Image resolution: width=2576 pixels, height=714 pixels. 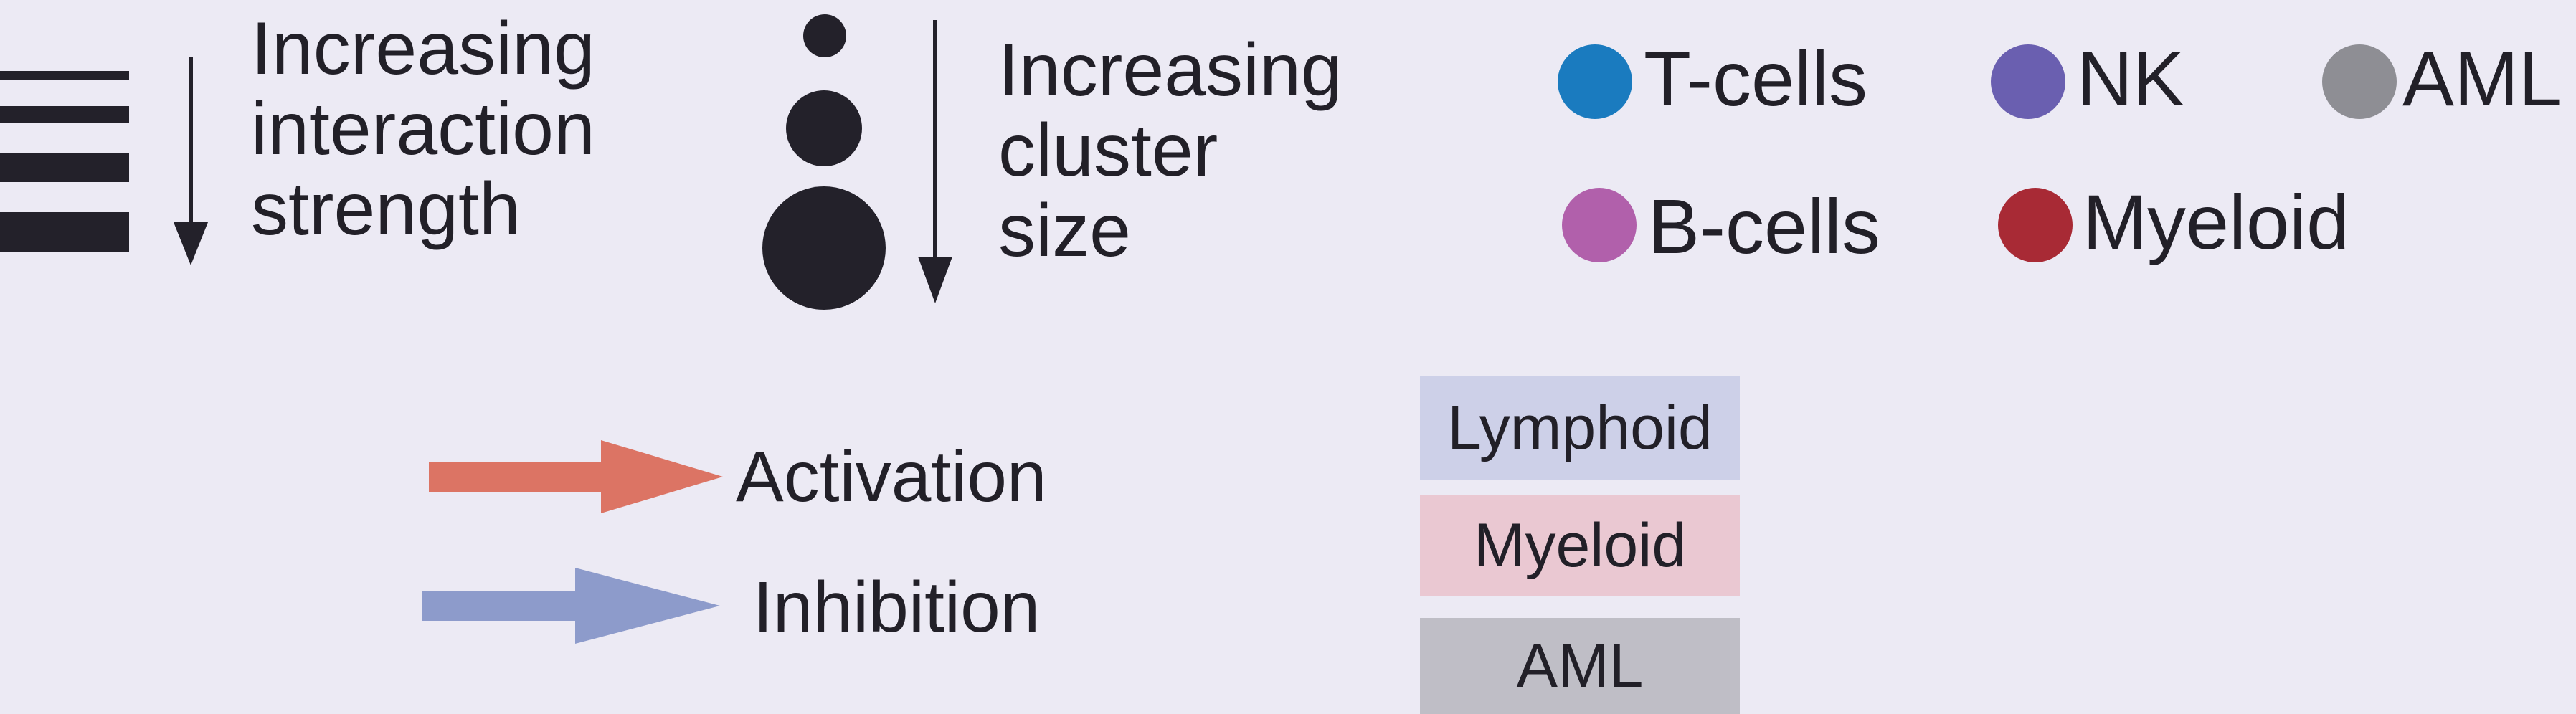 What do you see at coordinates (2131, 78) in the screenshot?
I see `nk-label: NK` at bounding box center [2131, 78].